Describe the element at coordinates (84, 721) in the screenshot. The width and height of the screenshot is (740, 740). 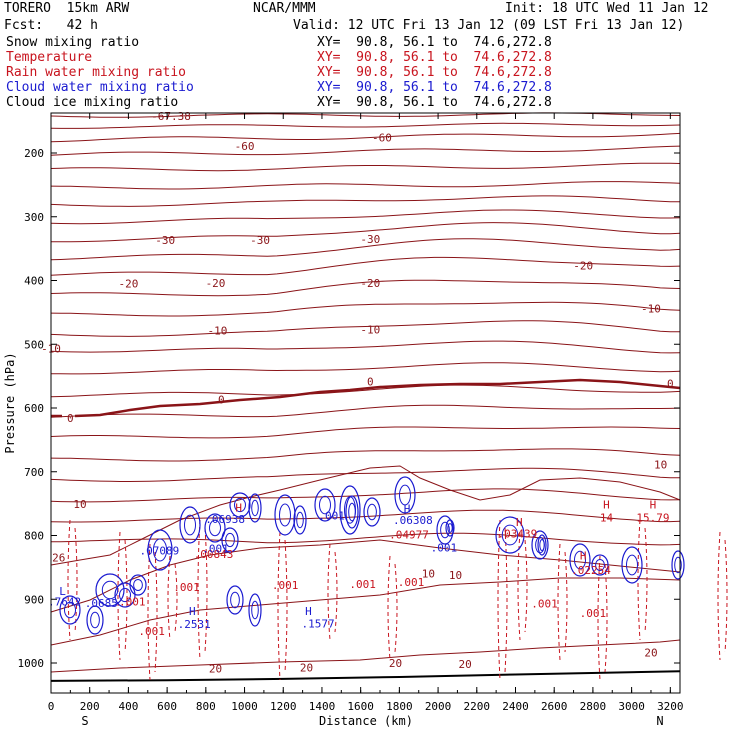
I see `end-label-south: S` at that location.